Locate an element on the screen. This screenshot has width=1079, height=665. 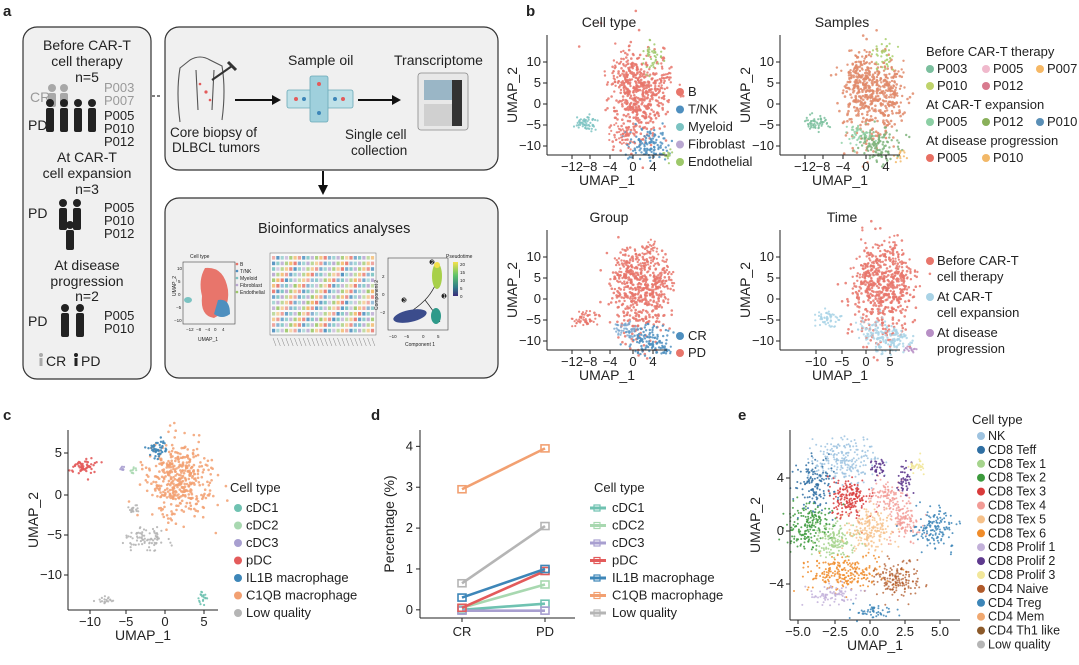
b-samples-legend-label: P003 is located at coordinates (952, 68).